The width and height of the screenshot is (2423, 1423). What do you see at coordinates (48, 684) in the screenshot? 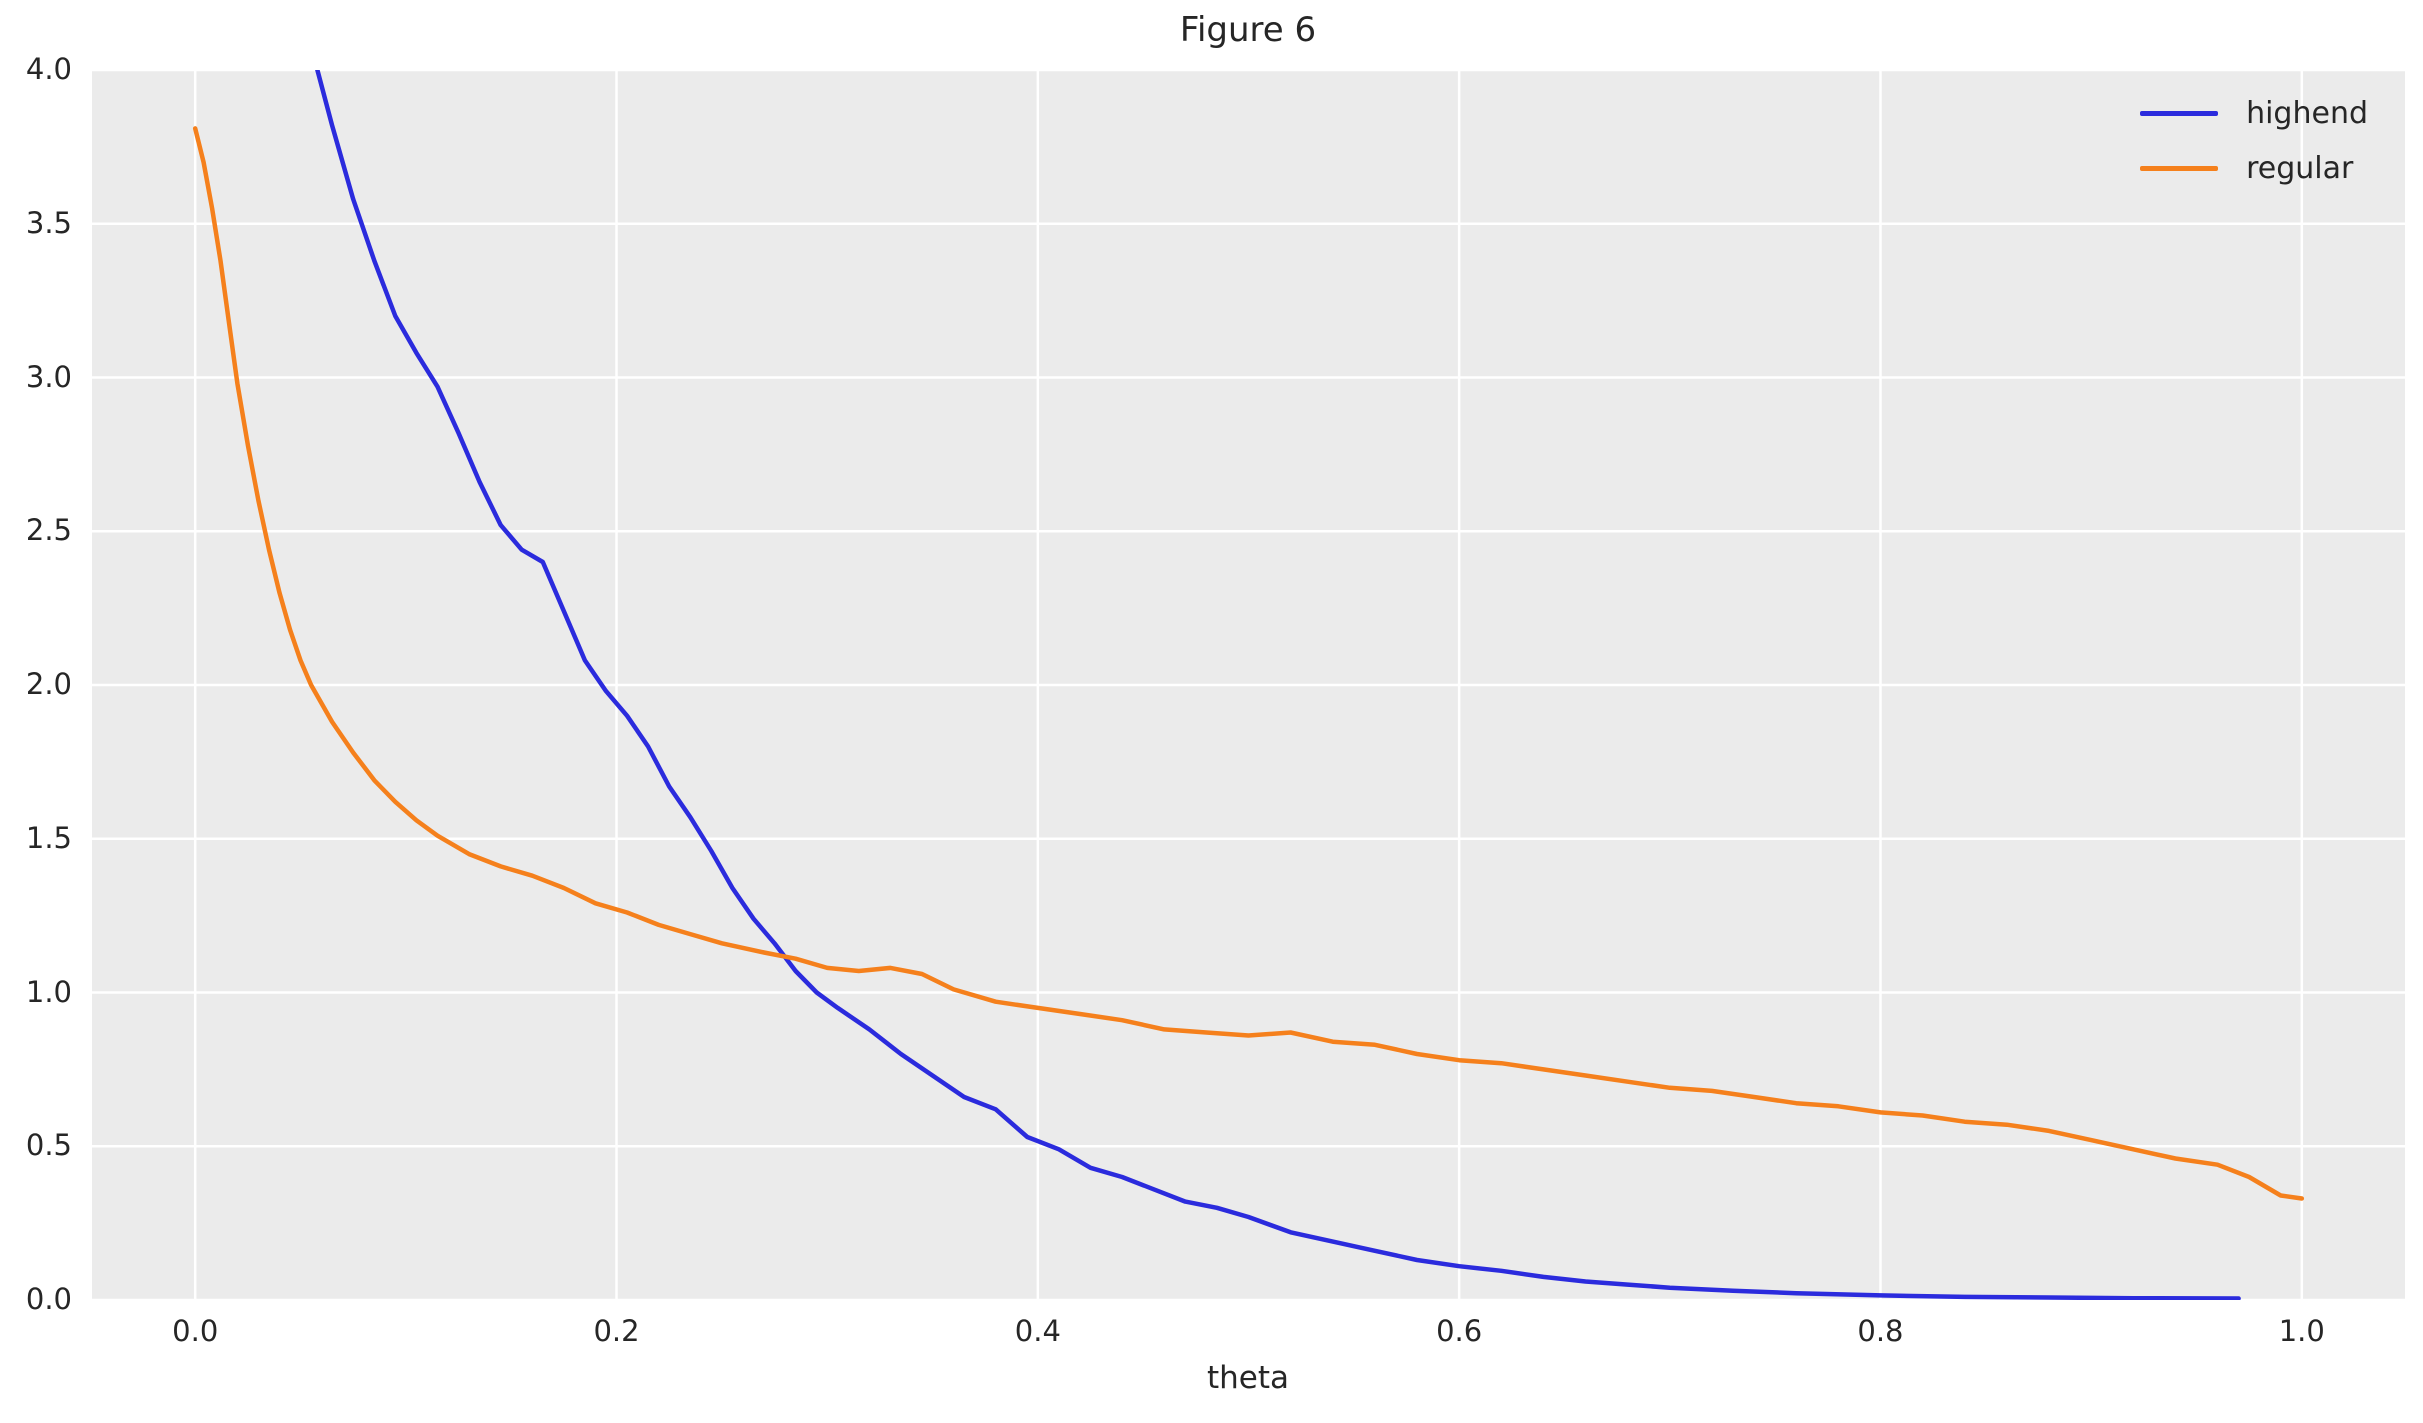
I see `y-tick-label: 2.0` at bounding box center [48, 684].